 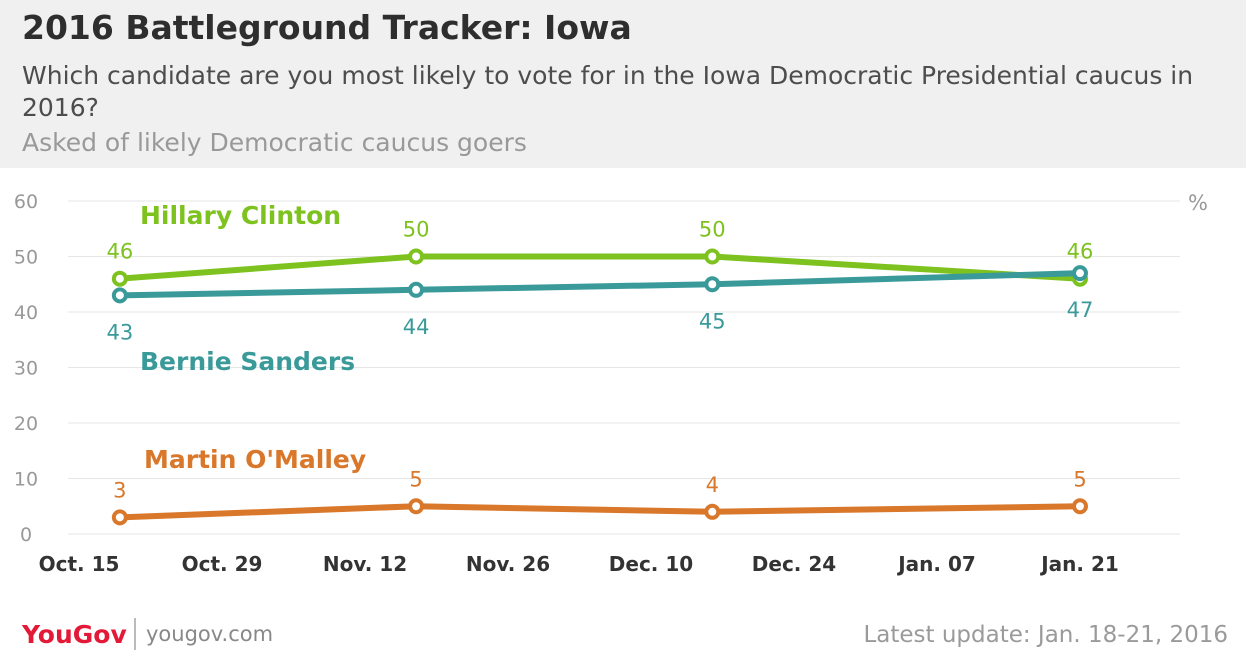 What do you see at coordinates (119, 332) in the screenshot?
I see `data-label: 43` at bounding box center [119, 332].